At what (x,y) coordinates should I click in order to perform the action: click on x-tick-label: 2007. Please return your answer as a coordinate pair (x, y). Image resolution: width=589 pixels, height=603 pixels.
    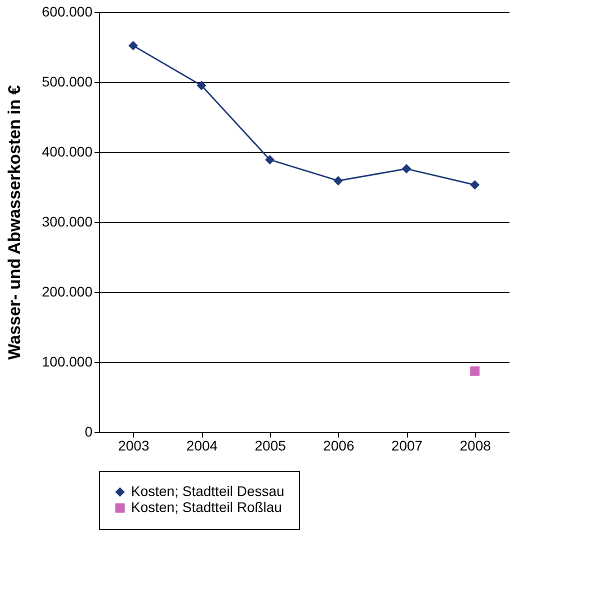
    Looking at the image, I should click on (407, 446).